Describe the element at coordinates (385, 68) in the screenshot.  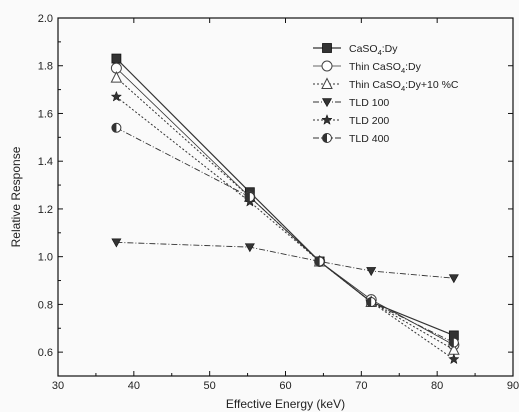
I see `legend-label: Thin CaSO4:Dy` at that location.